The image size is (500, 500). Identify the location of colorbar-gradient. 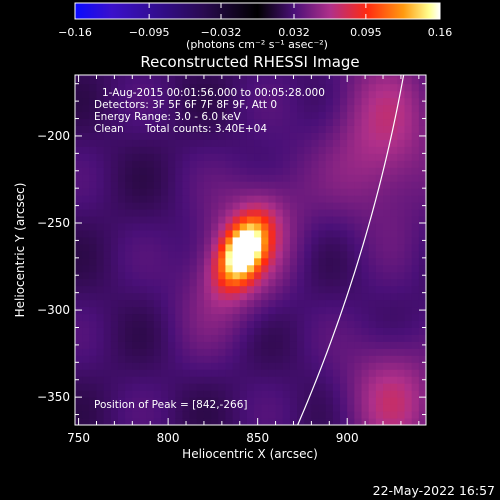
(257, 11).